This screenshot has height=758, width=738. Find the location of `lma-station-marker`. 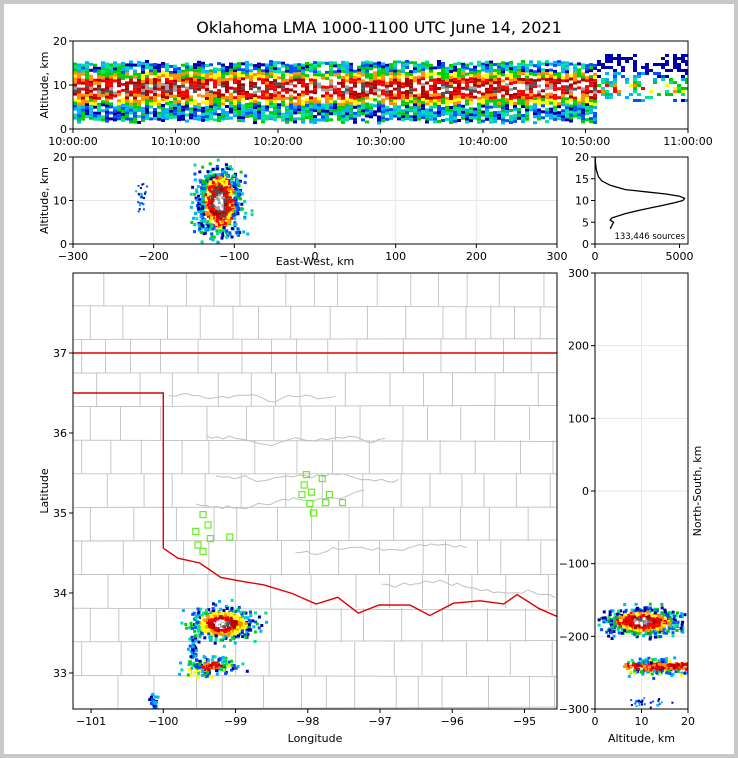

lma-station-marker is located at coordinates (208, 525).